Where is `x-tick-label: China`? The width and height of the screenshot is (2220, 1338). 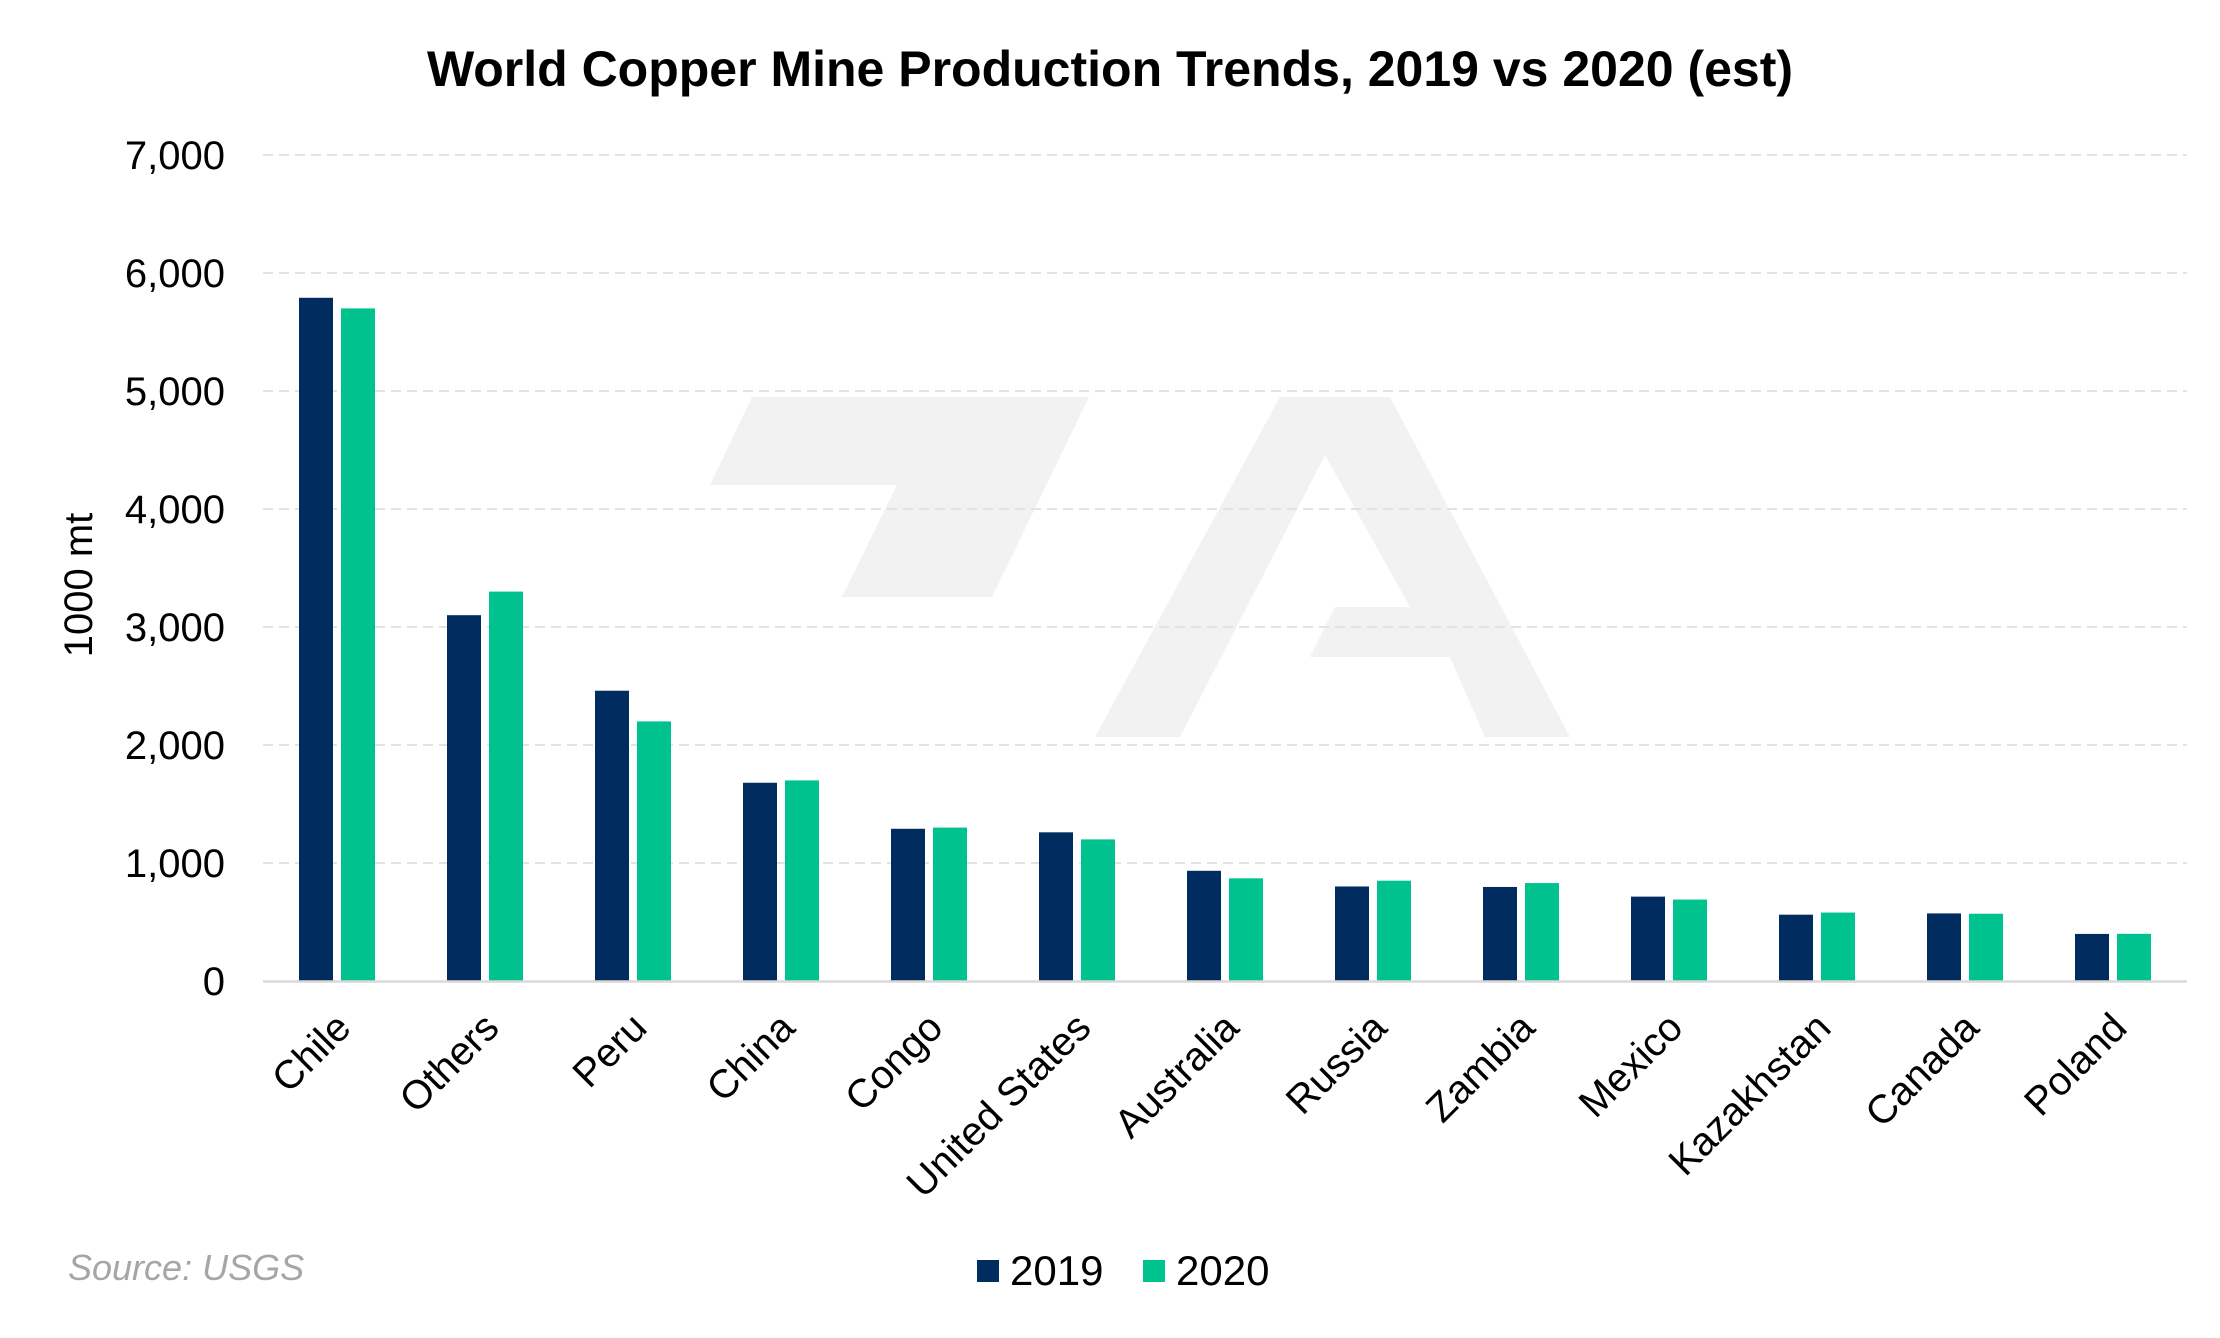
x-tick-label: China is located at coordinates (751, 1058).